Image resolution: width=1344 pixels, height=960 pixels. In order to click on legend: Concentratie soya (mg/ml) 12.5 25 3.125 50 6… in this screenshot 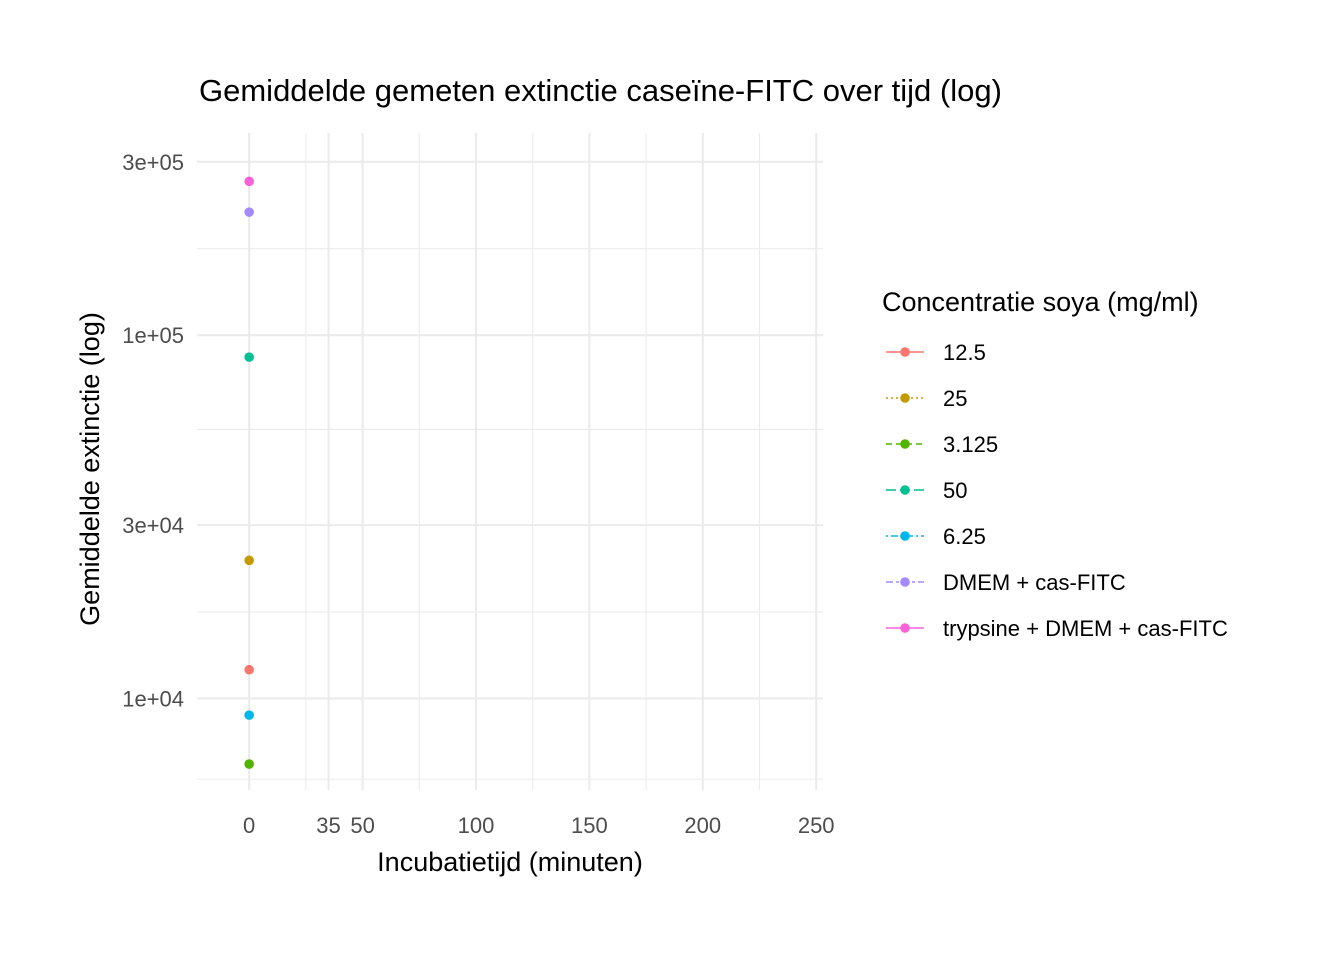, I will do `click(1055, 464)`.